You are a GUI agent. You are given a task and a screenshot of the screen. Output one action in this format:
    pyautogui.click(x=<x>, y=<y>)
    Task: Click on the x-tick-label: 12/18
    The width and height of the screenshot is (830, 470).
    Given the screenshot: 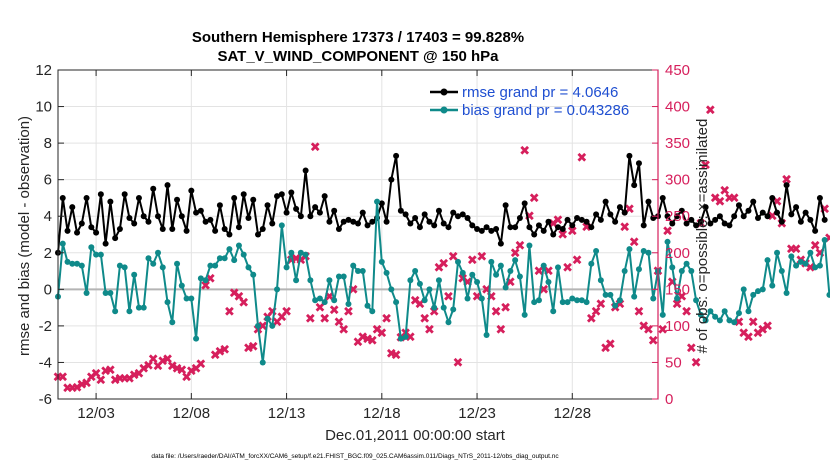 What is the action you would take?
    pyautogui.click(x=382, y=413)
    